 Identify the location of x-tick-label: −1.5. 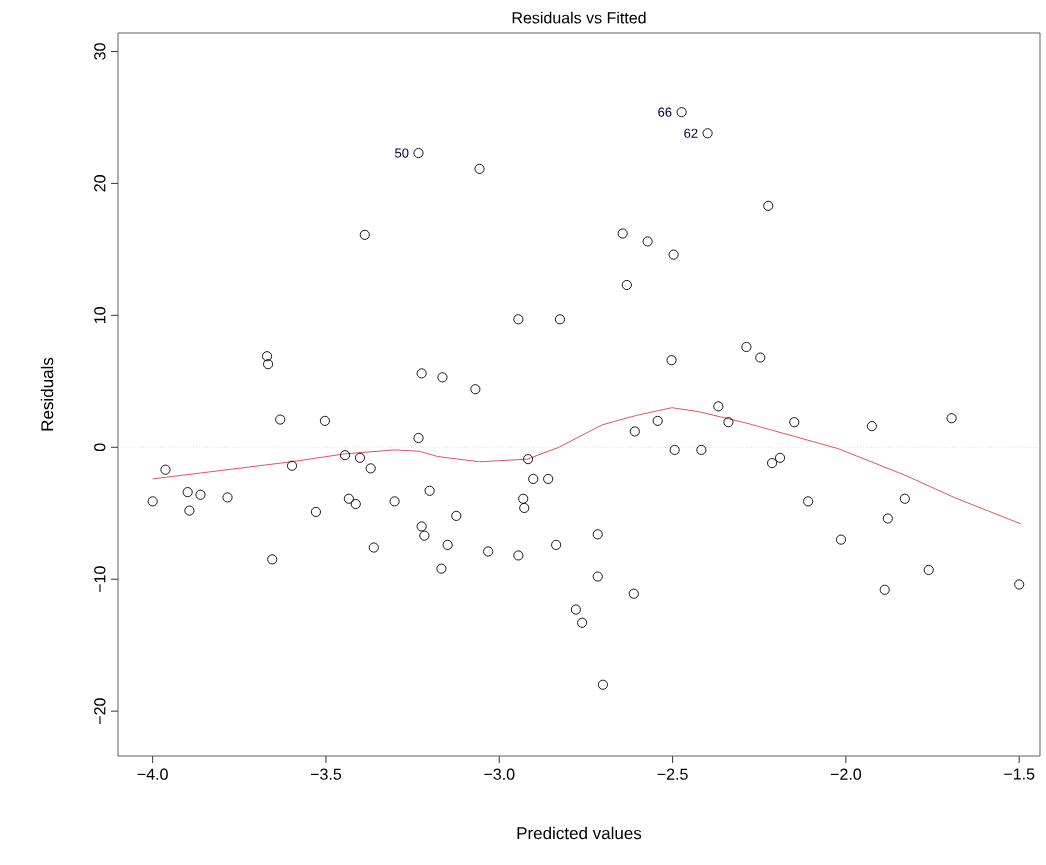
(1019, 774).